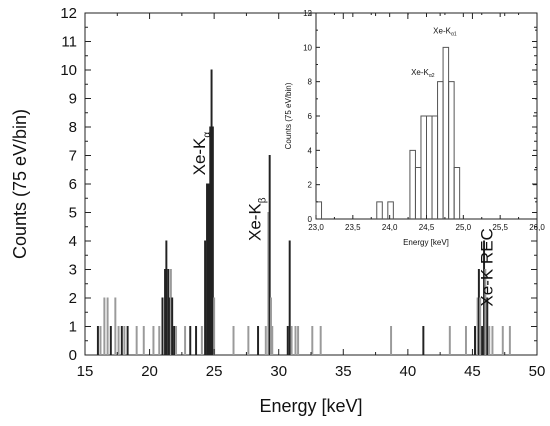 The height and width of the screenshot is (426, 550). I want to click on inset-x-tick-label: 26,0, so click(537, 227).